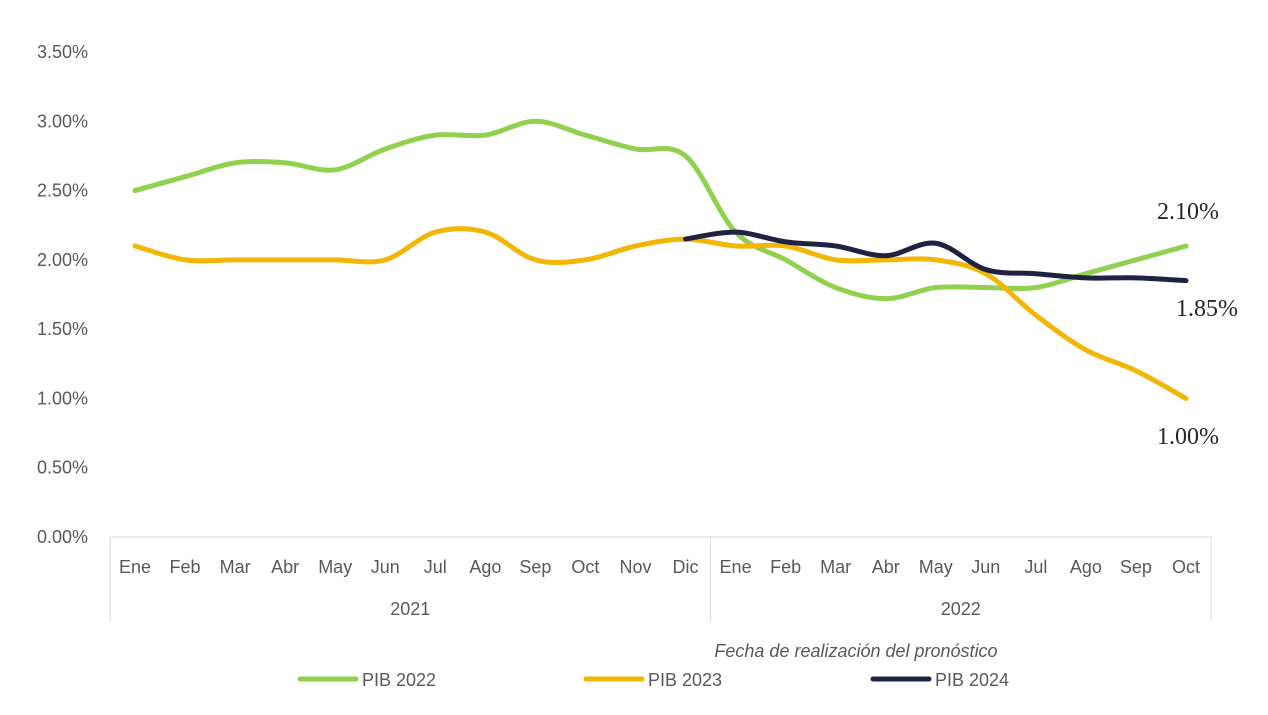 The width and height of the screenshot is (1268, 715). I want to click on y-tick-label: 2.00%, so click(62, 260).